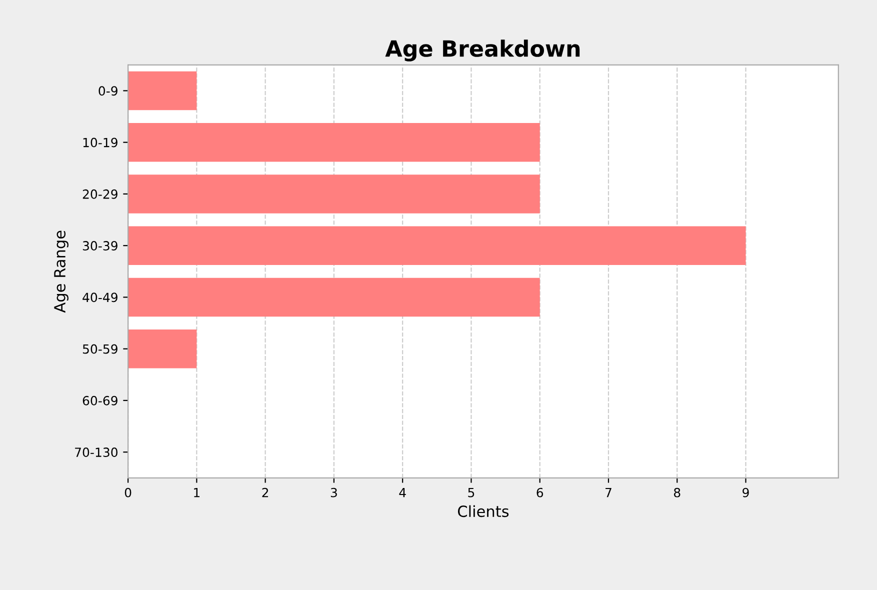 Image resolution: width=877 pixels, height=590 pixels. Describe the element at coordinates (108, 91) in the screenshot. I see `y-tick-label: 0-9` at that location.